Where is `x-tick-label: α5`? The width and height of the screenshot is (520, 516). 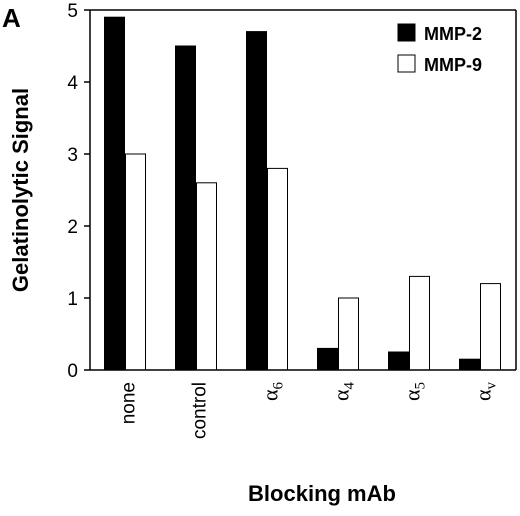 x-tick-label: α5 is located at coordinates (414, 391).